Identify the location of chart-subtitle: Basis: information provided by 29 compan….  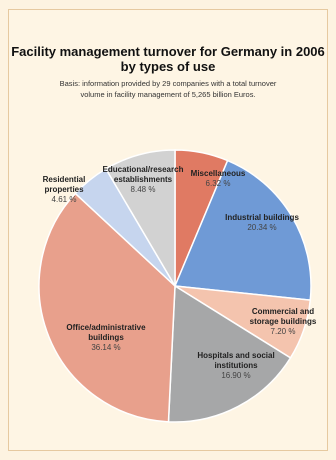
(168, 89).